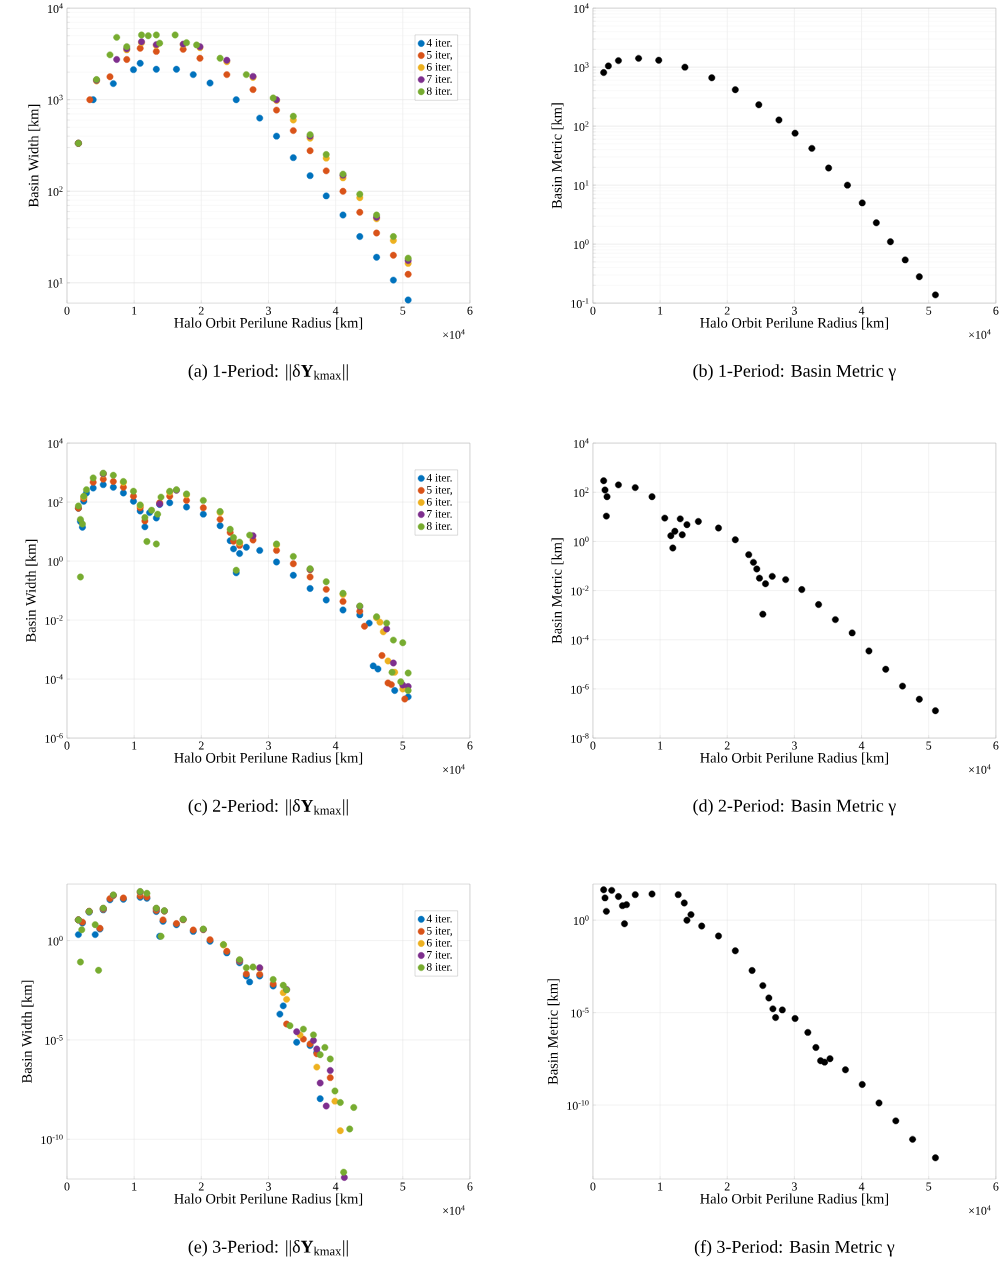  I want to click on legend-label: 5 iter,, so click(439, 931).